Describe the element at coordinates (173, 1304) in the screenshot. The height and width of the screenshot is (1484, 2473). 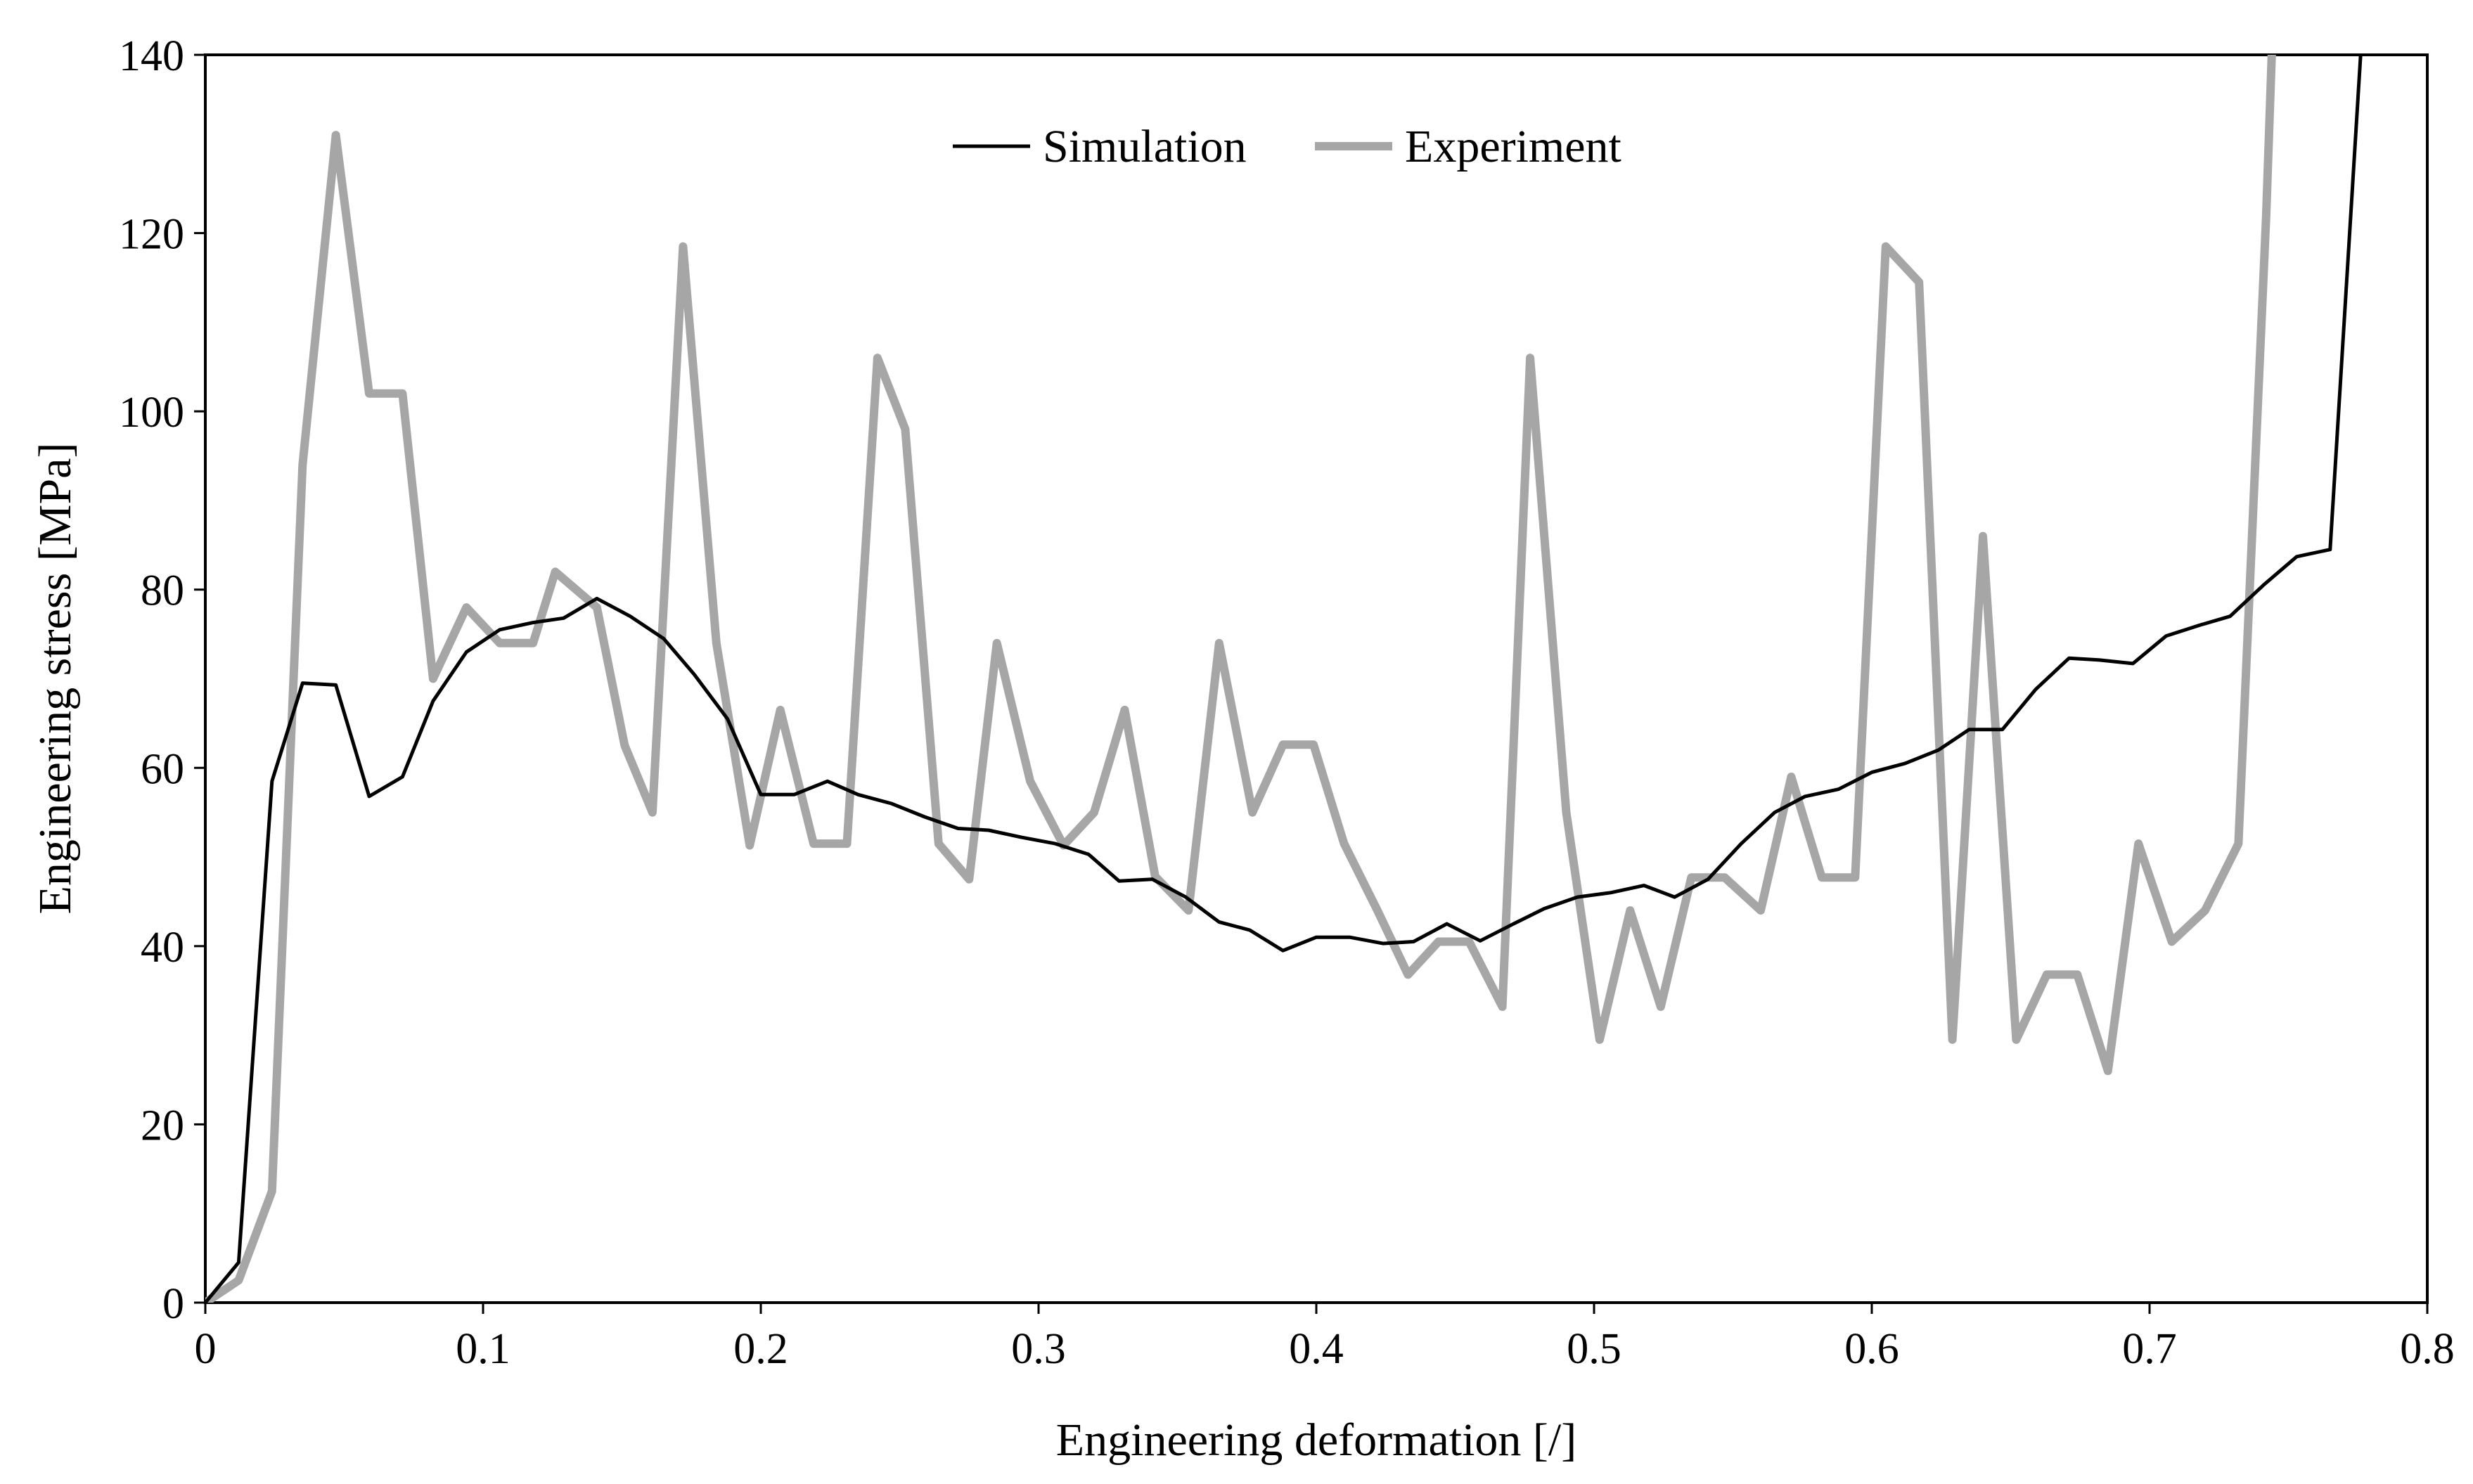
I see `y-tick-label: 0` at that location.